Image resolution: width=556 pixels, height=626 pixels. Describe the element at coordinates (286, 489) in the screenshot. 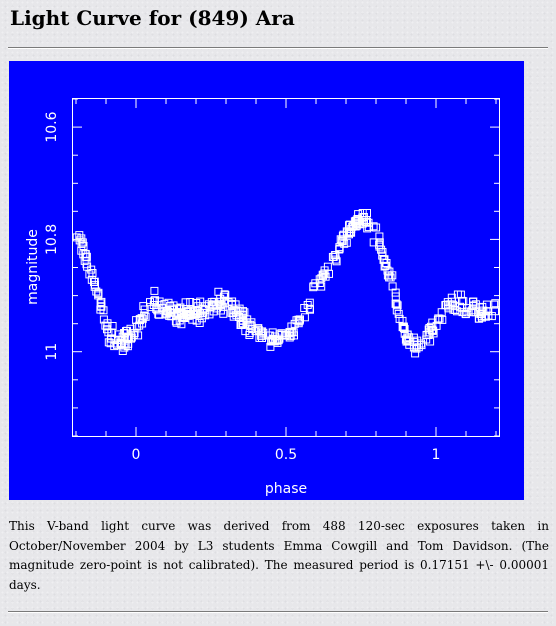

I see `x-axis-label: phase` at that location.